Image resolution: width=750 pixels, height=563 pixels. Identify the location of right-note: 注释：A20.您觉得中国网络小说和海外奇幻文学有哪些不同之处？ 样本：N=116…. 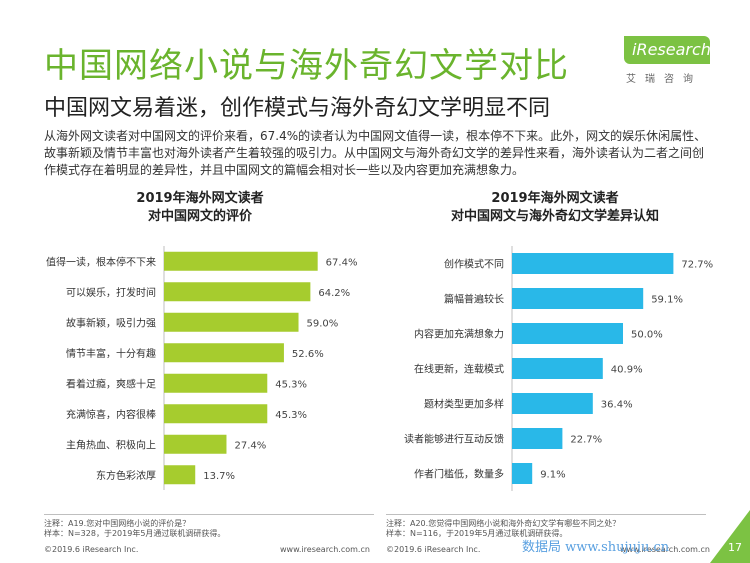
(503, 529).